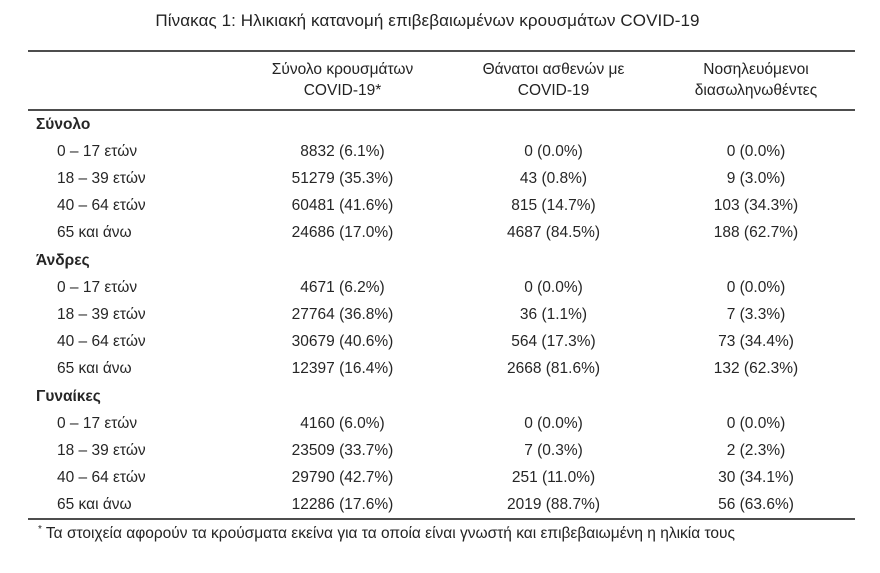 Image resolution: width=880 pixels, height=573 pixels. What do you see at coordinates (441, 151) in the screenshot?
I see `table-row: 0 – 17 ετών 8832 (6.1%) 0 (0.0%) 0 (0.0%)` at bounding box center [441, 151].